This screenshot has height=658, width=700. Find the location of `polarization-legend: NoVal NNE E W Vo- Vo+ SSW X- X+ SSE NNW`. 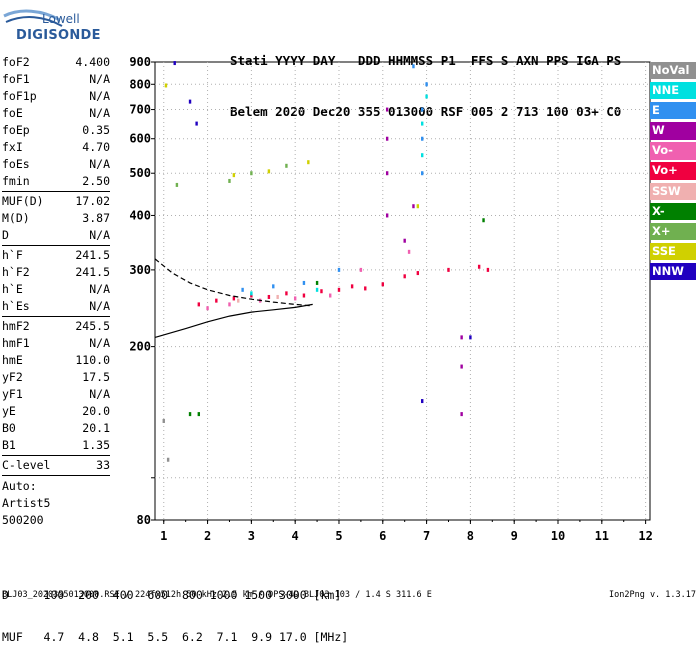

polarization-legend: NoVal NNE E W Vo- Vo+ SSW X- X+ SSE NNW is located at coordinates (673, 172).